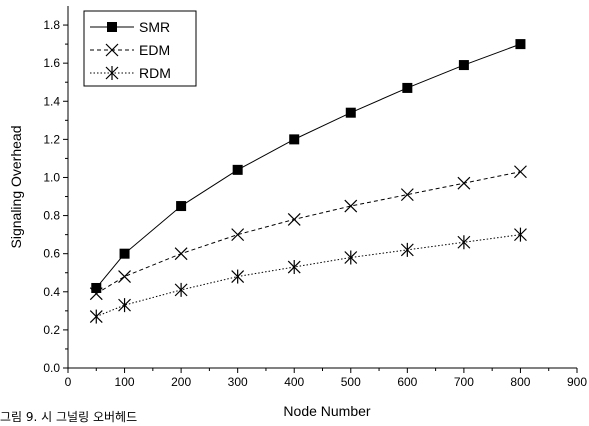 This screenshot has height=426, width=589. Describe the element at coordinates (51, 63) in the screenshot. I see `y-tick-label: 1.6` at that location.